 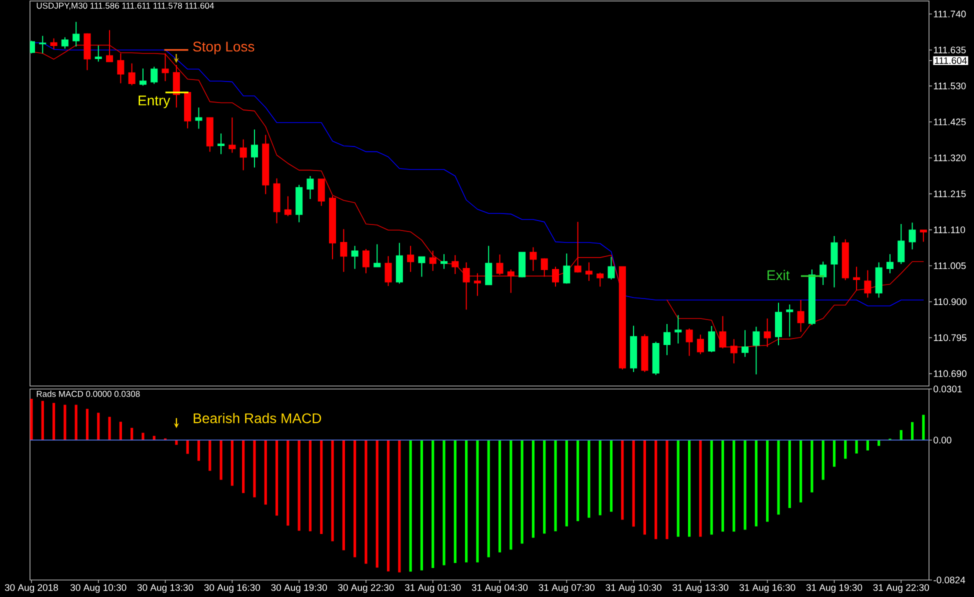 What do you see at coordinates (767, 588) in the screenshot?
I see `x-tick-label: 31 Aug 16:30` at bounding box center [767, 588].